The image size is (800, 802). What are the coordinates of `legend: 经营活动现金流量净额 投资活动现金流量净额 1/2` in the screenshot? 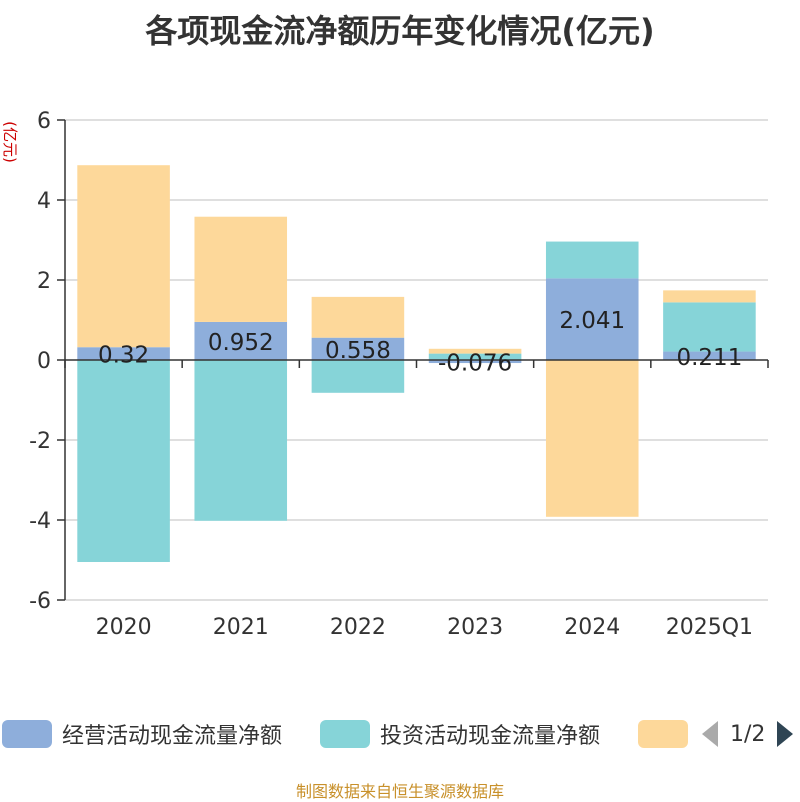 It's located at (400, 734).